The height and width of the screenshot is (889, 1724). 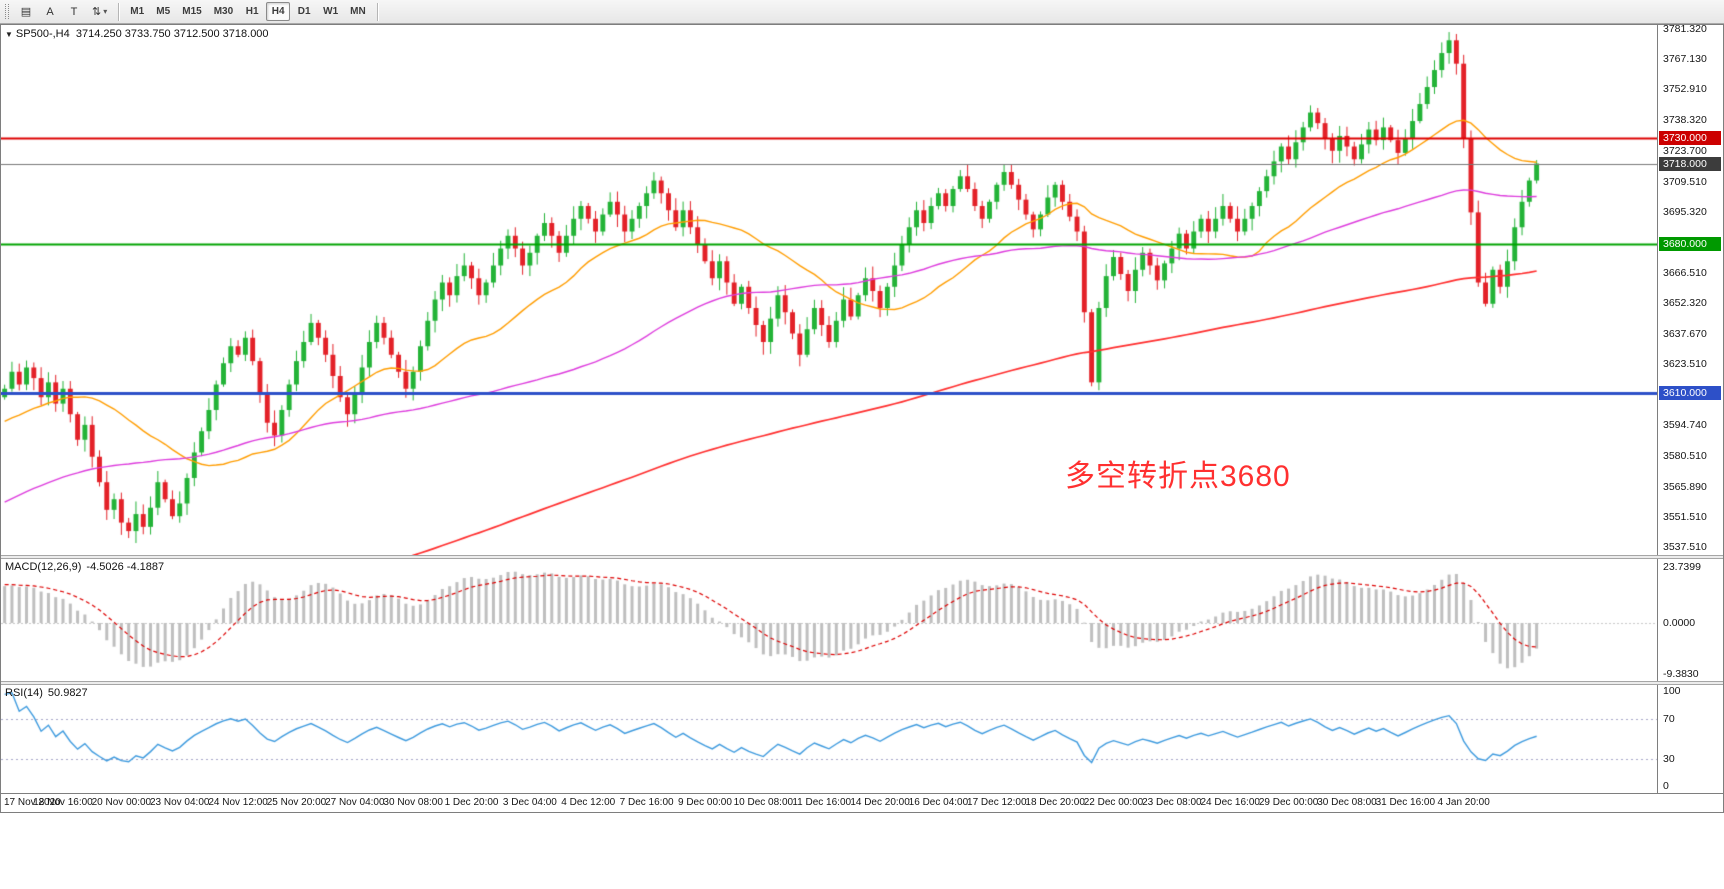 I want to click on time-axis-label: 7 Dec 16:00, so click(x=646, y=802).